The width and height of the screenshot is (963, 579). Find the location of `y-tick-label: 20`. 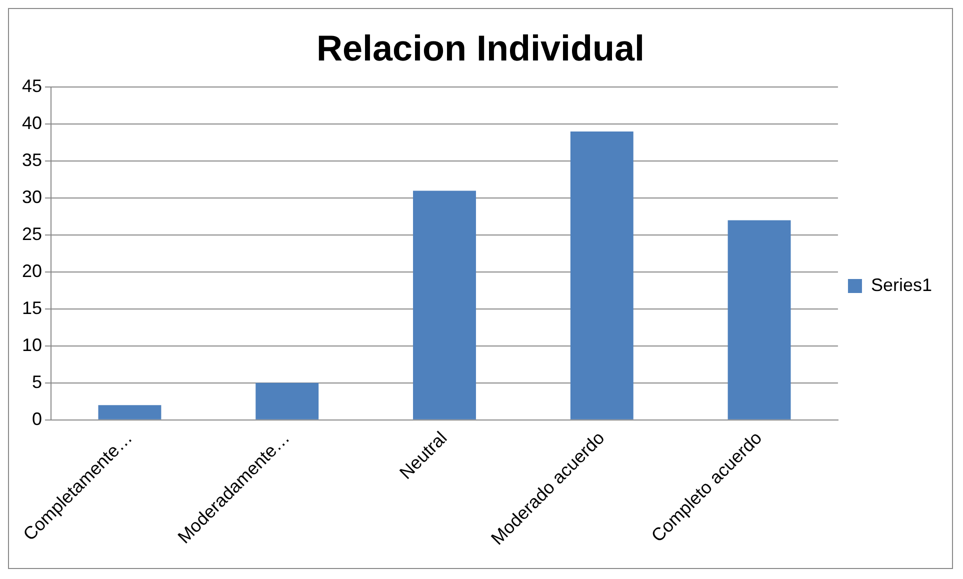

y-tick-label: 20 is located at coordinates (32, 270).